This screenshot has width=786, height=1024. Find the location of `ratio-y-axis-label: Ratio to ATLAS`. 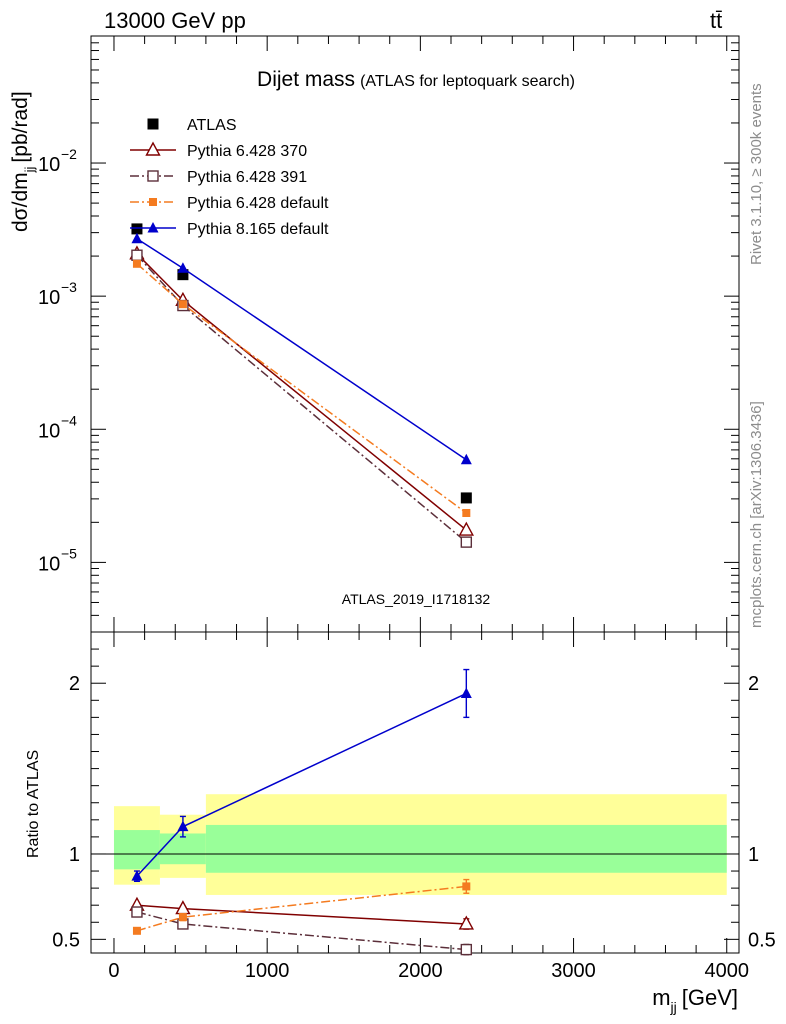

ratio-y-axis-label: Ratio to ATLAS is located at coordinates (33, 804).